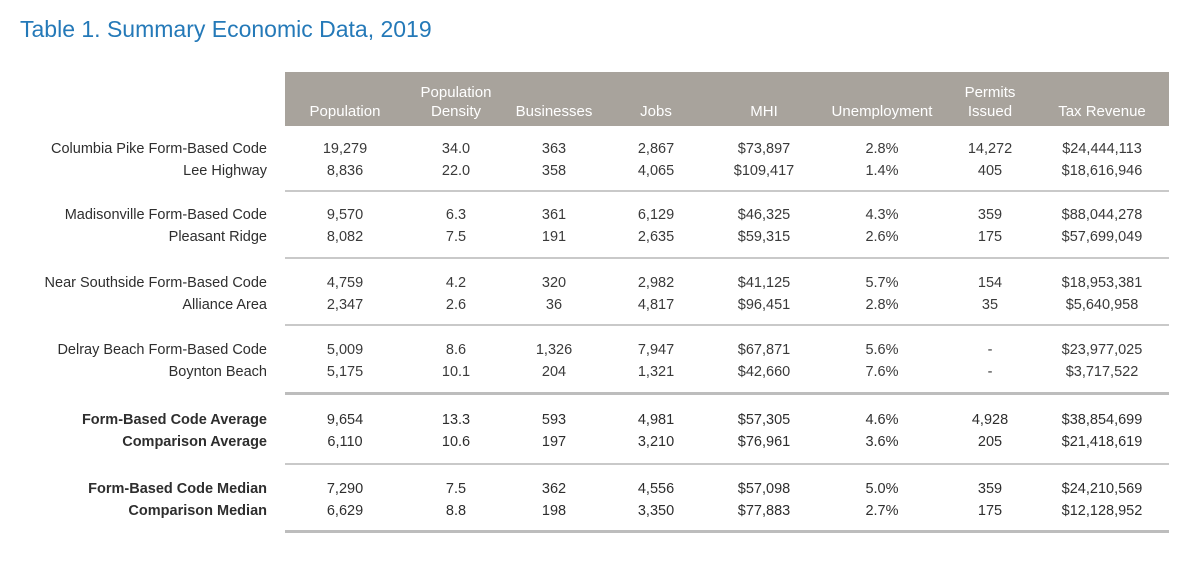 The width and height of the screenshot is (1200, 569). I want to click on table-cell: 362, so click(554, 489).